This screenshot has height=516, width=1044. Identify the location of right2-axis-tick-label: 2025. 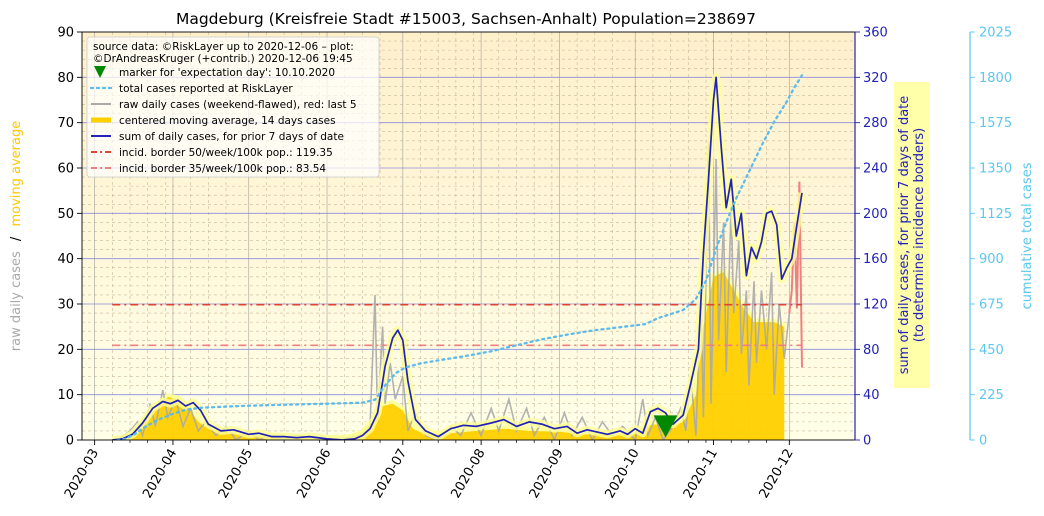
(995, 33).